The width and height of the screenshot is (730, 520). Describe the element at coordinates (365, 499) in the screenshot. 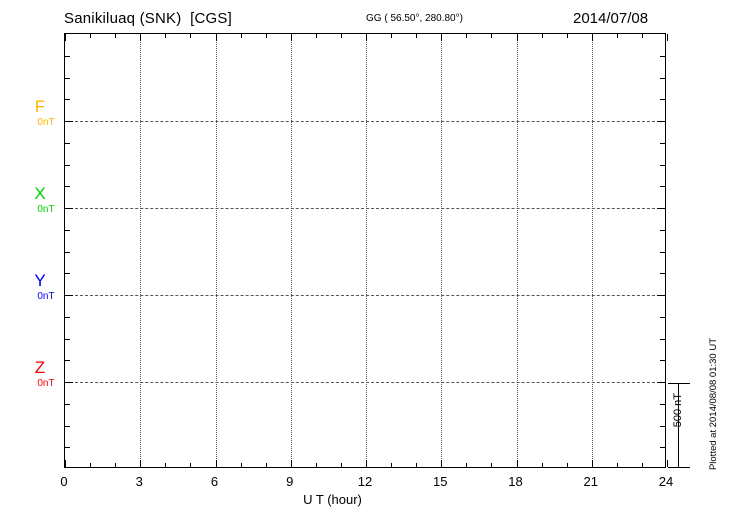

I see `x-axis-title: U T (hour)` at that location.